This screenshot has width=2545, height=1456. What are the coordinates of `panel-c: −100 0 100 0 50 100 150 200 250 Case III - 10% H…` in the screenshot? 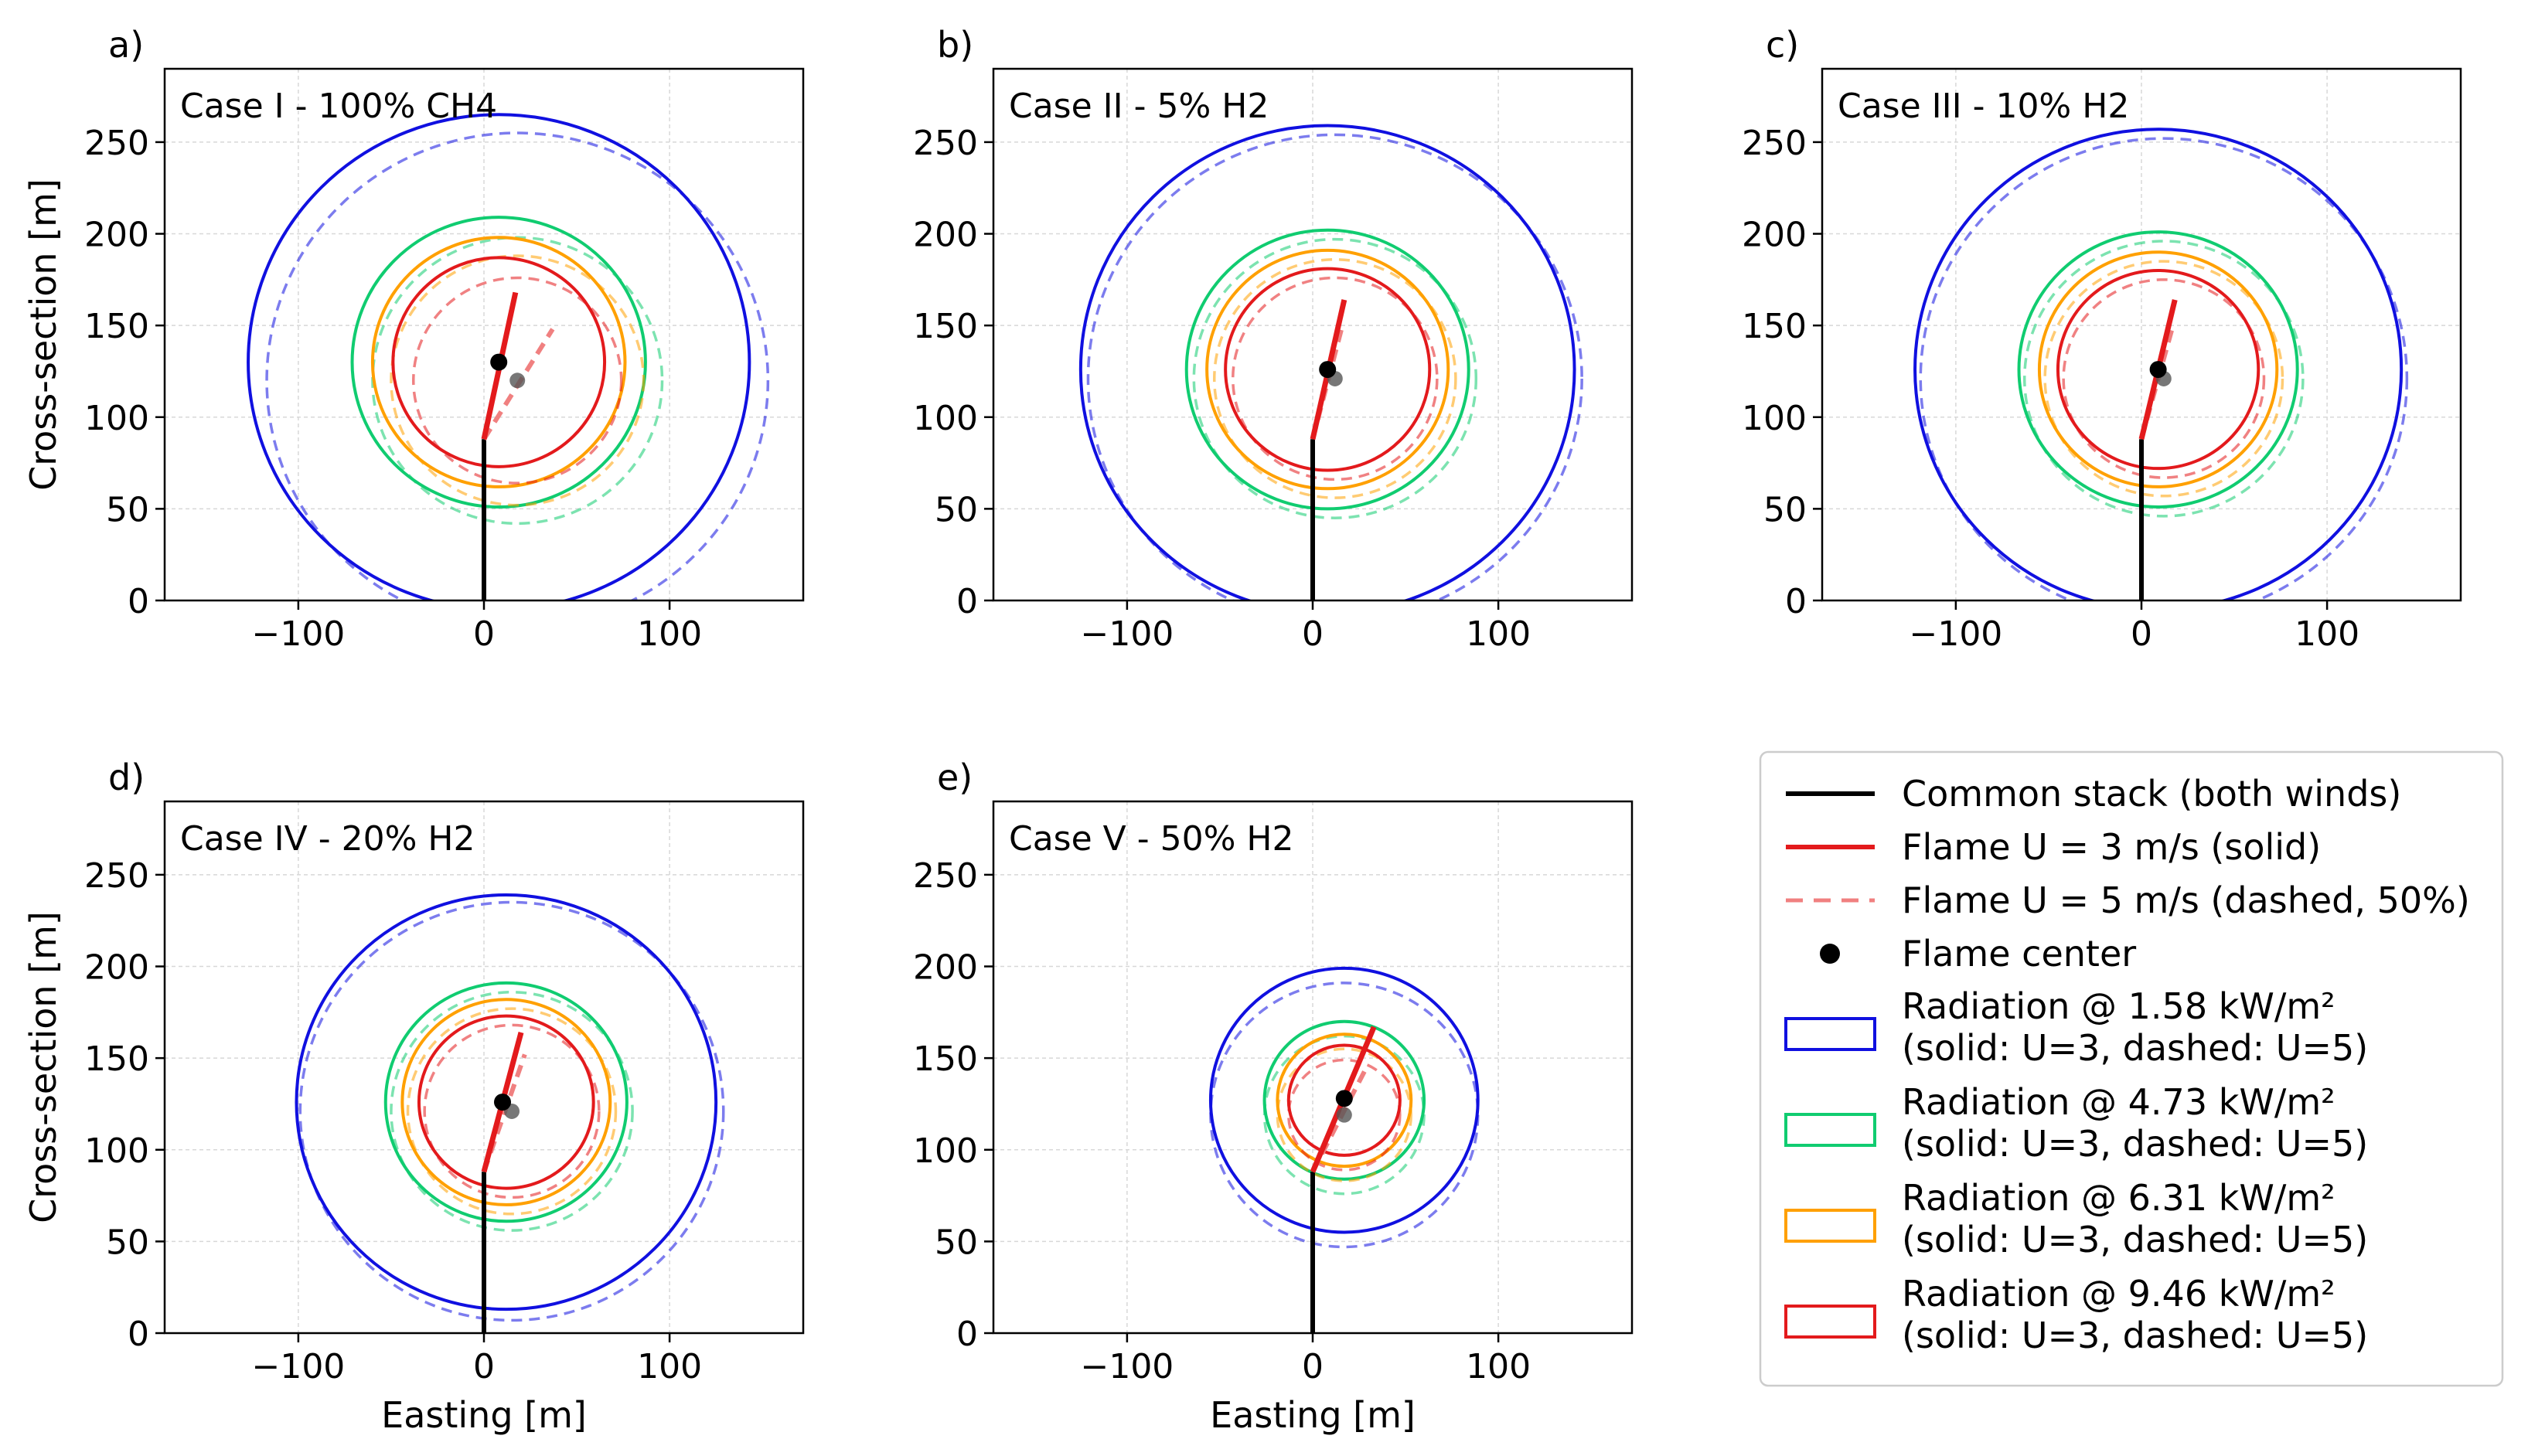 It's located at (2102, 339).